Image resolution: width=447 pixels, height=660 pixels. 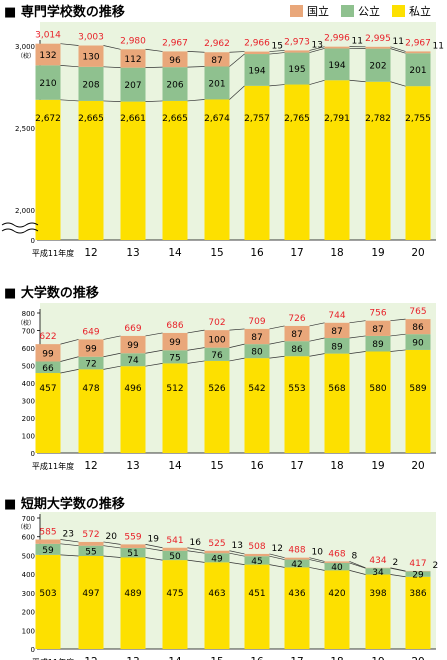 I want to click on data-label-total: 756, so click(x=377, y=314).